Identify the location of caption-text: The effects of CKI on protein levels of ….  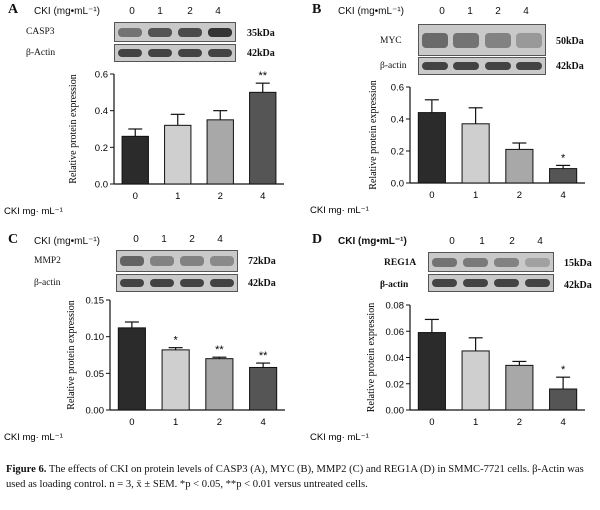
(295, 477).